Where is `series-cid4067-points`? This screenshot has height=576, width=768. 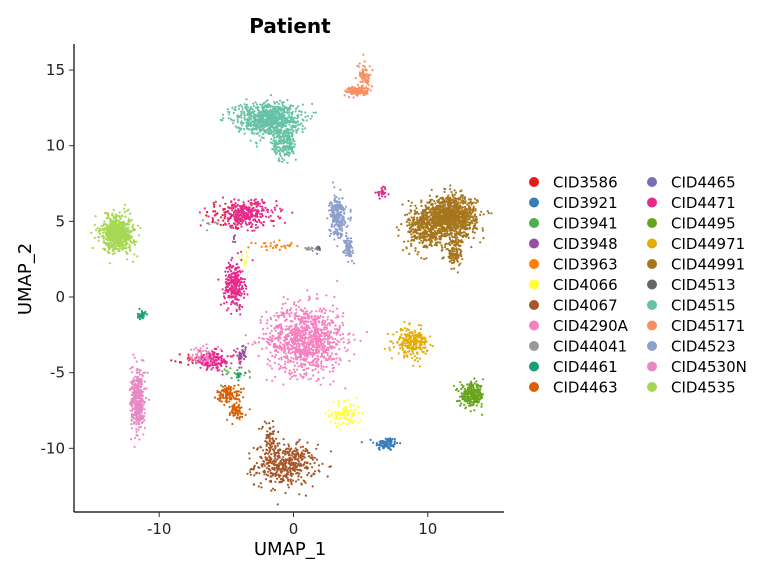 series-cid4067-points is located at coordinates (289, 463).